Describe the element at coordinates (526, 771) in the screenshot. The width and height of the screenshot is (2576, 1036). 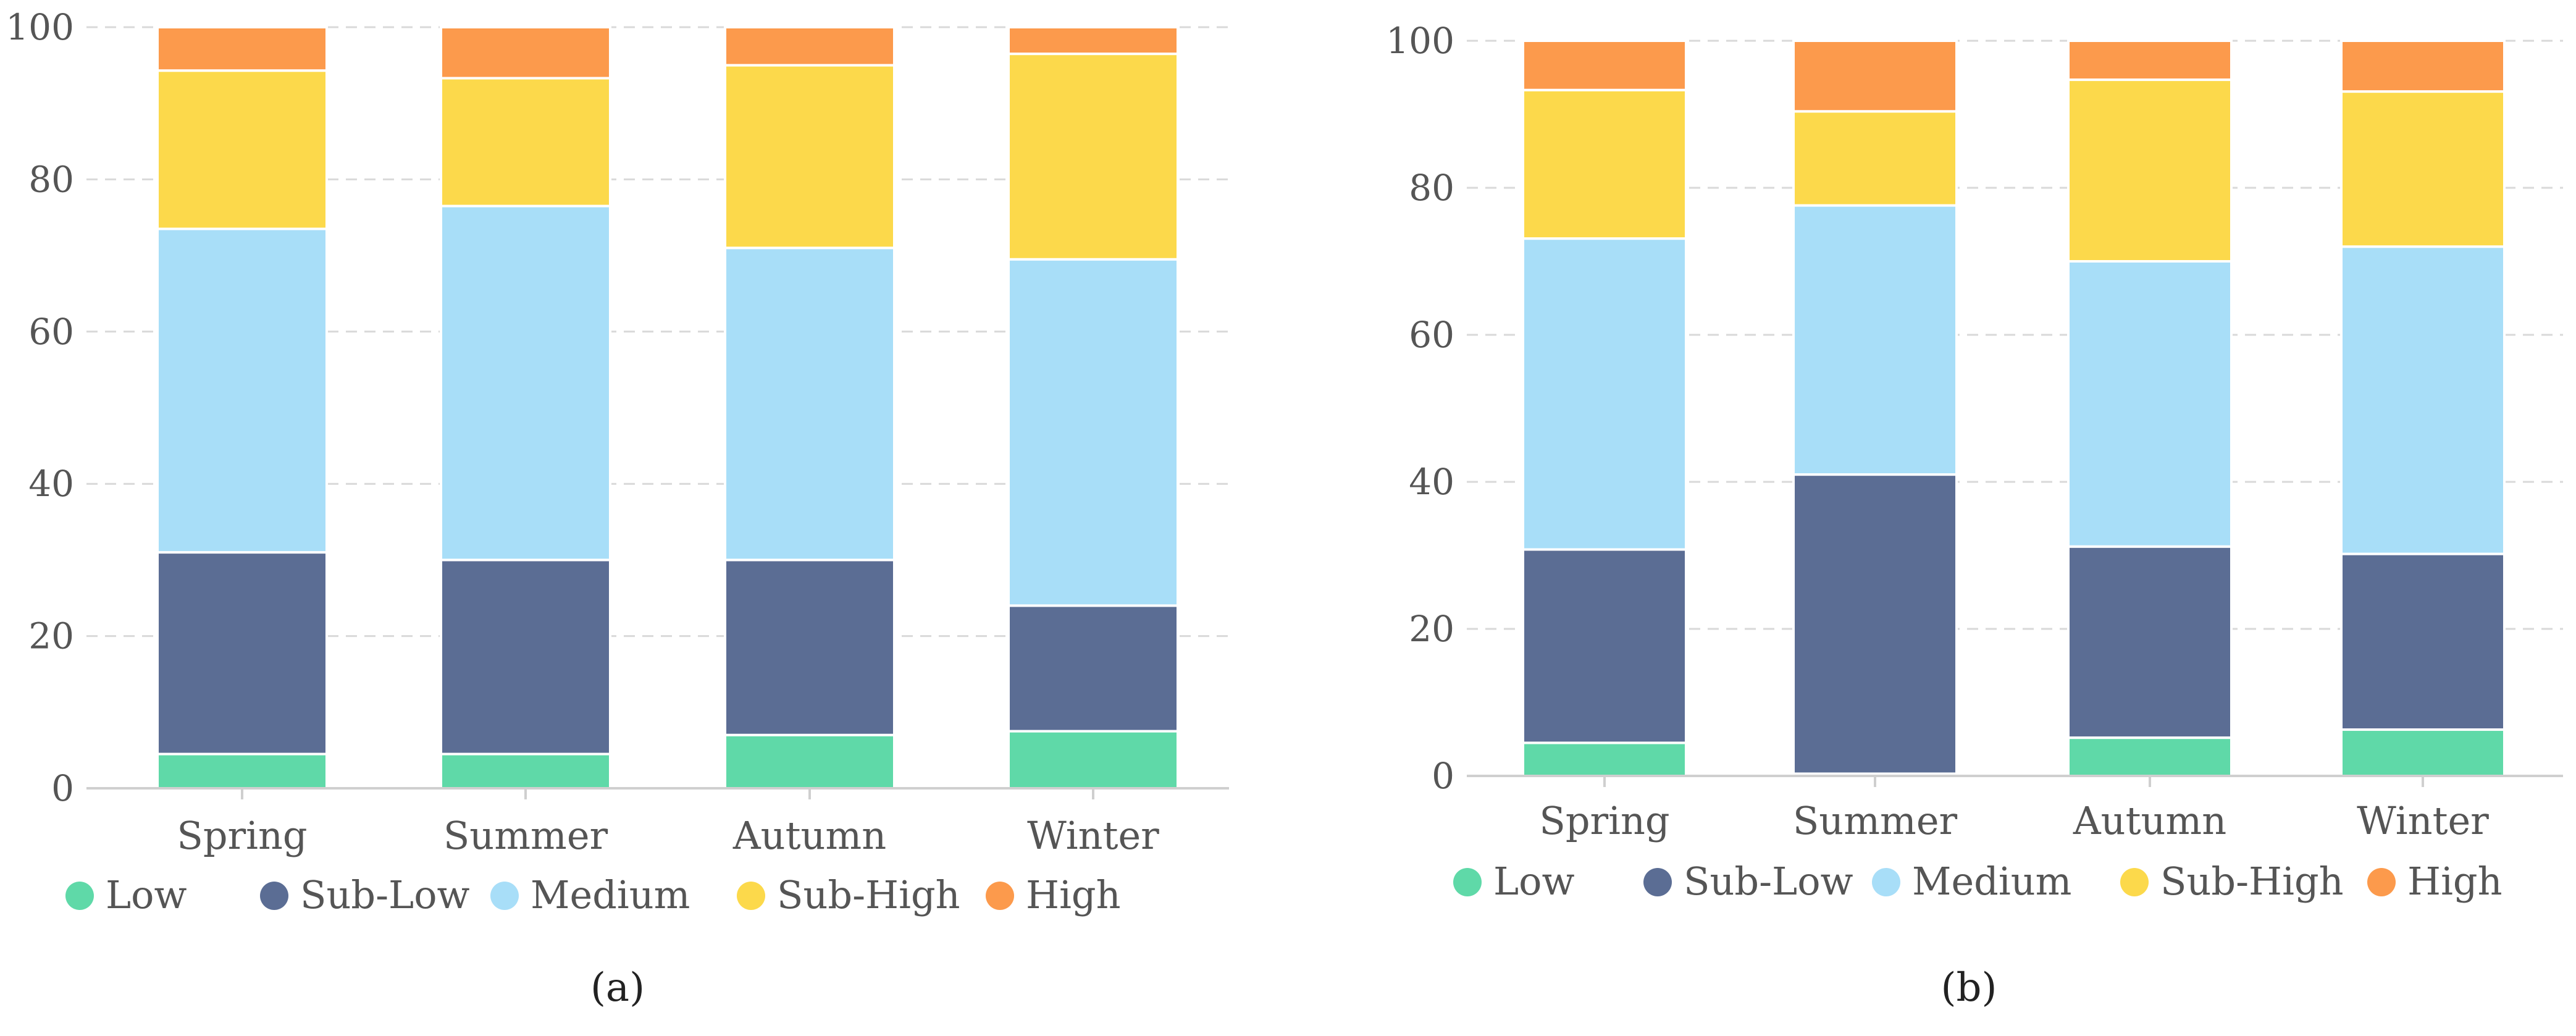
I see `bar-a-summer-low` at that location.